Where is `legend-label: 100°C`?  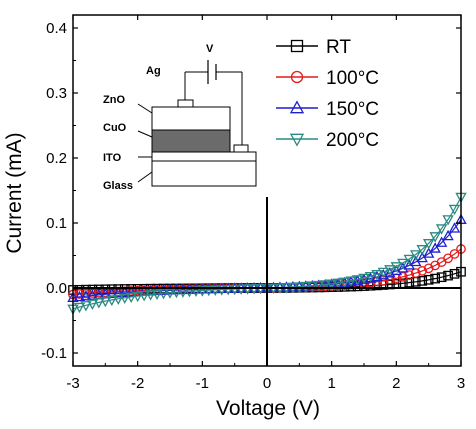 legend-label: 100°C is located at coordinates (352, 78).